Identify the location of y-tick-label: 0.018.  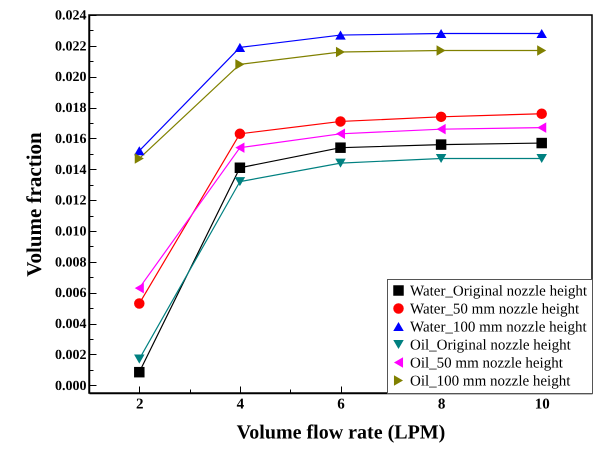
(70, 108).